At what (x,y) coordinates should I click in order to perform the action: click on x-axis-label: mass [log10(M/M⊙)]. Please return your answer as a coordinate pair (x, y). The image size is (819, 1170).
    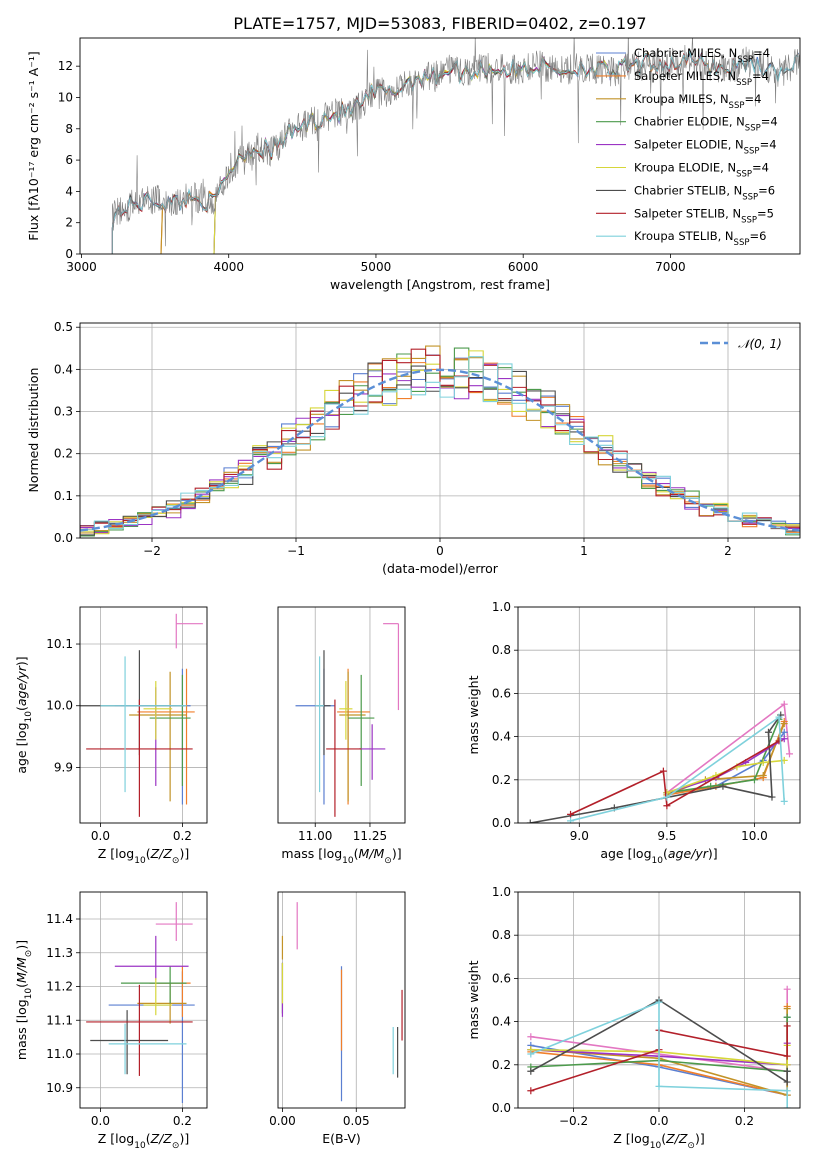
    Looking at the image, I should click on (341, 856).